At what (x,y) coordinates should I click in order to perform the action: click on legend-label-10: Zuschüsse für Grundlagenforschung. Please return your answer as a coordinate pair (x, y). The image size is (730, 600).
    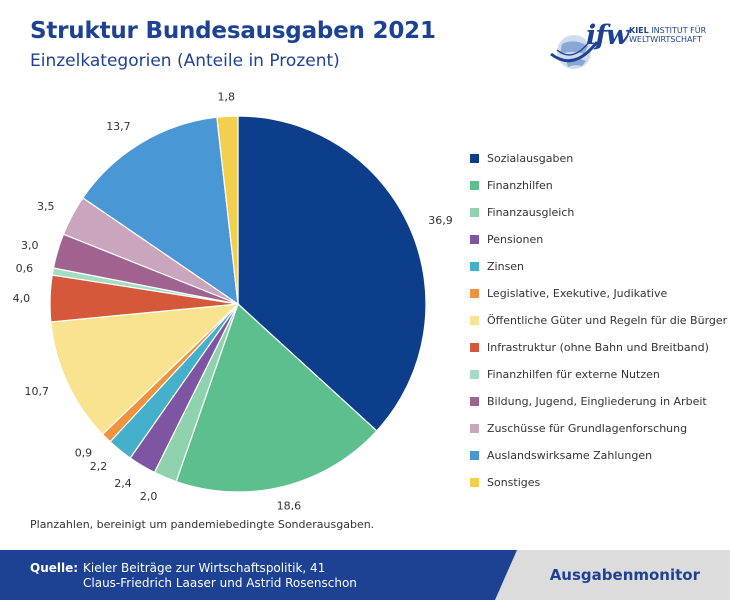
    Looking at the image, I should click on (587, 428).